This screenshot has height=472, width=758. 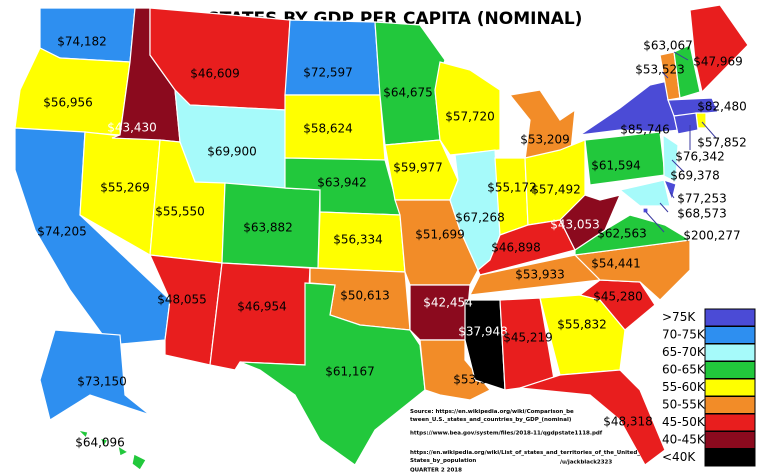 I want to click on state-value: $55,832, so click(x=582, y=325).